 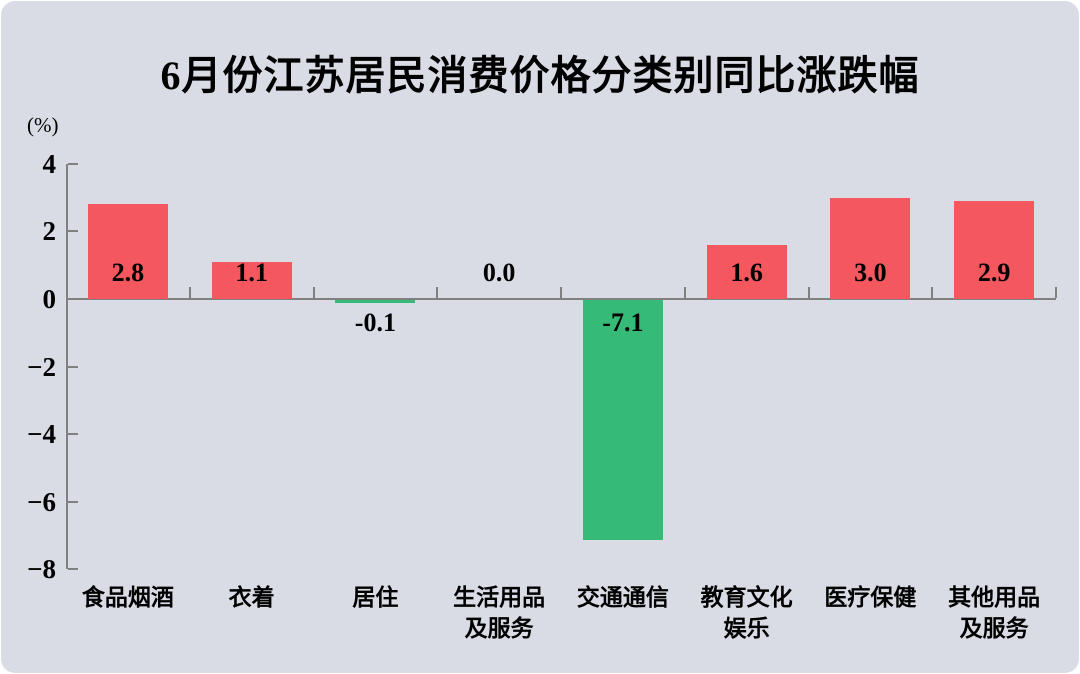 I want to click on x-axis-category-label: 教育文化 娱乐, so click(x=747, y=613).